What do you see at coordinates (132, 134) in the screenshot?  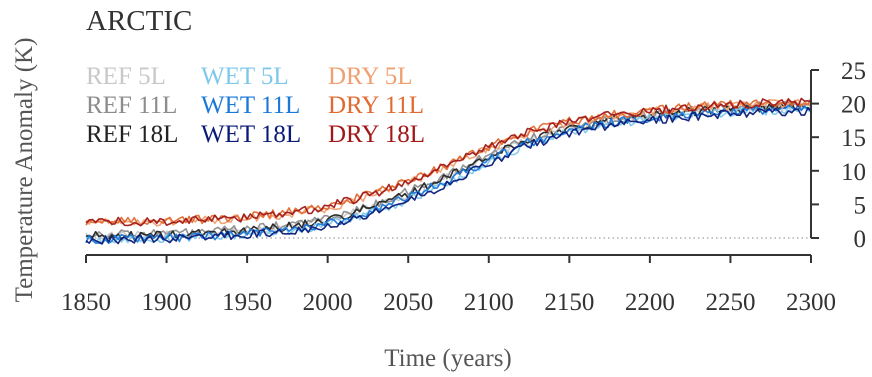 I see `legend-entry-ref-18l: REF 18L` at bounding box center [132, 134].